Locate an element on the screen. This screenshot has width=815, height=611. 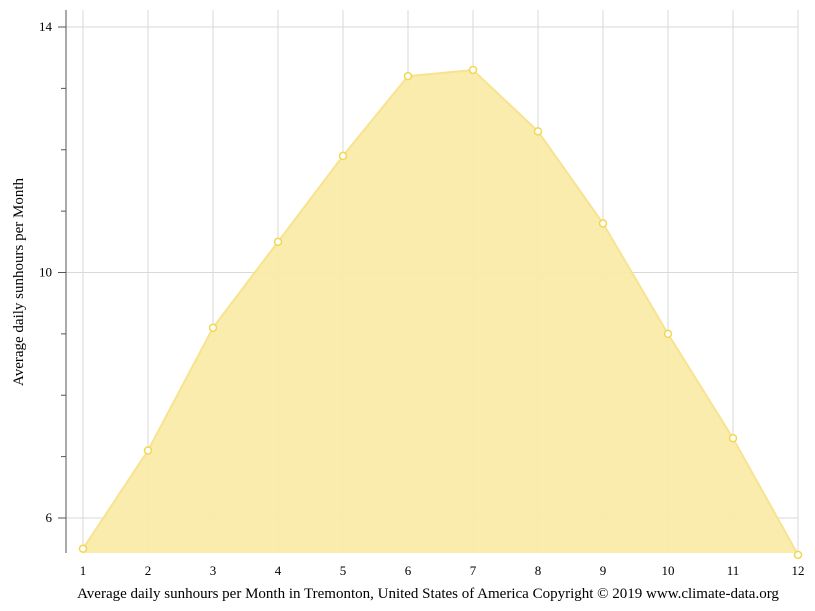
axes is located at coordinates (62, 281).